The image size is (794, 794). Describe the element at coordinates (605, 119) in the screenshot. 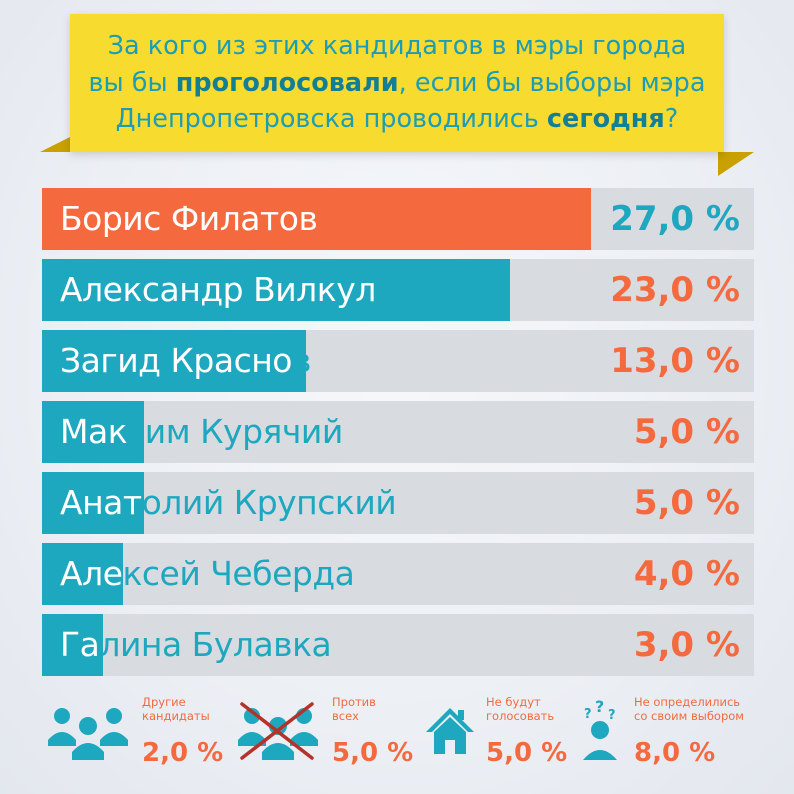

I see `question-line-3-bold: сегодня` at that location.